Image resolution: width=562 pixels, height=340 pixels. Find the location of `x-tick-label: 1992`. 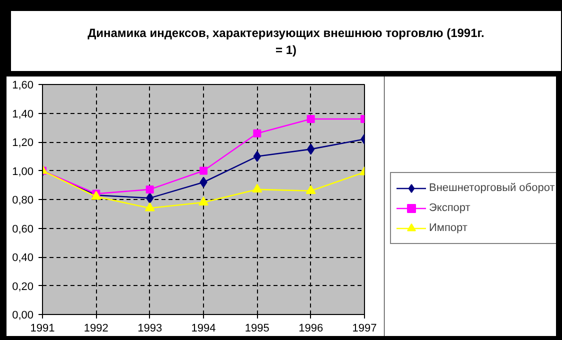

x-tick-label: 1992 is located at coordinates (96, 328).